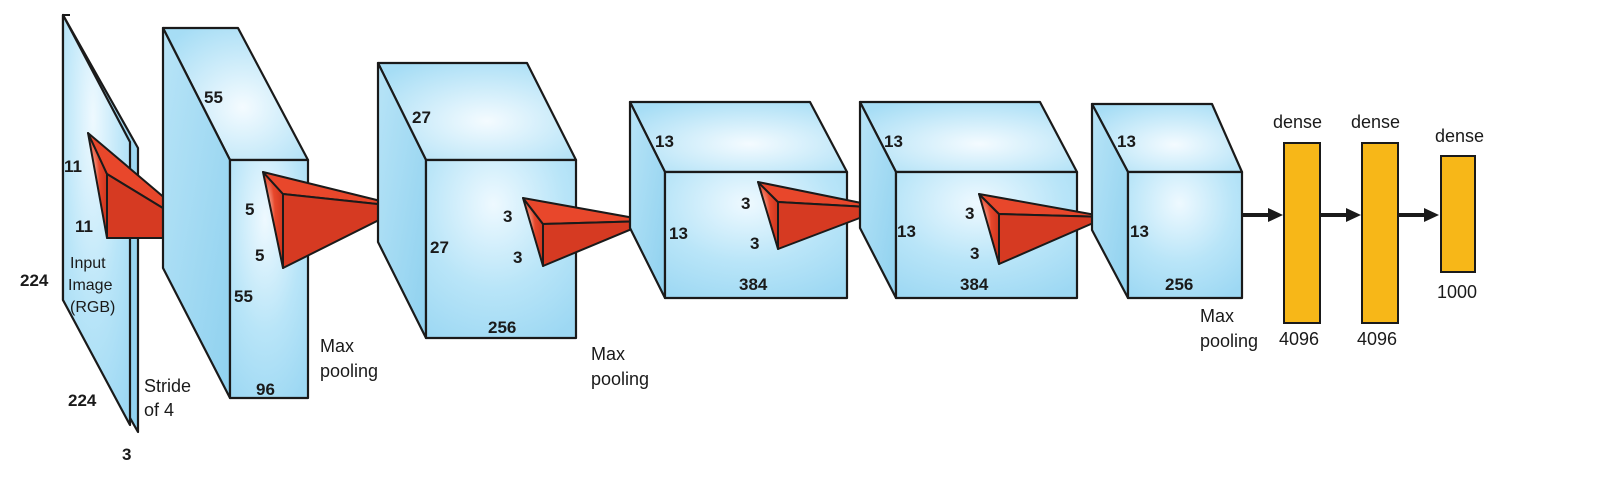  Describe the element at coordinates (587, 232) in the screenshot. I see `conv2-kernel` at that location.